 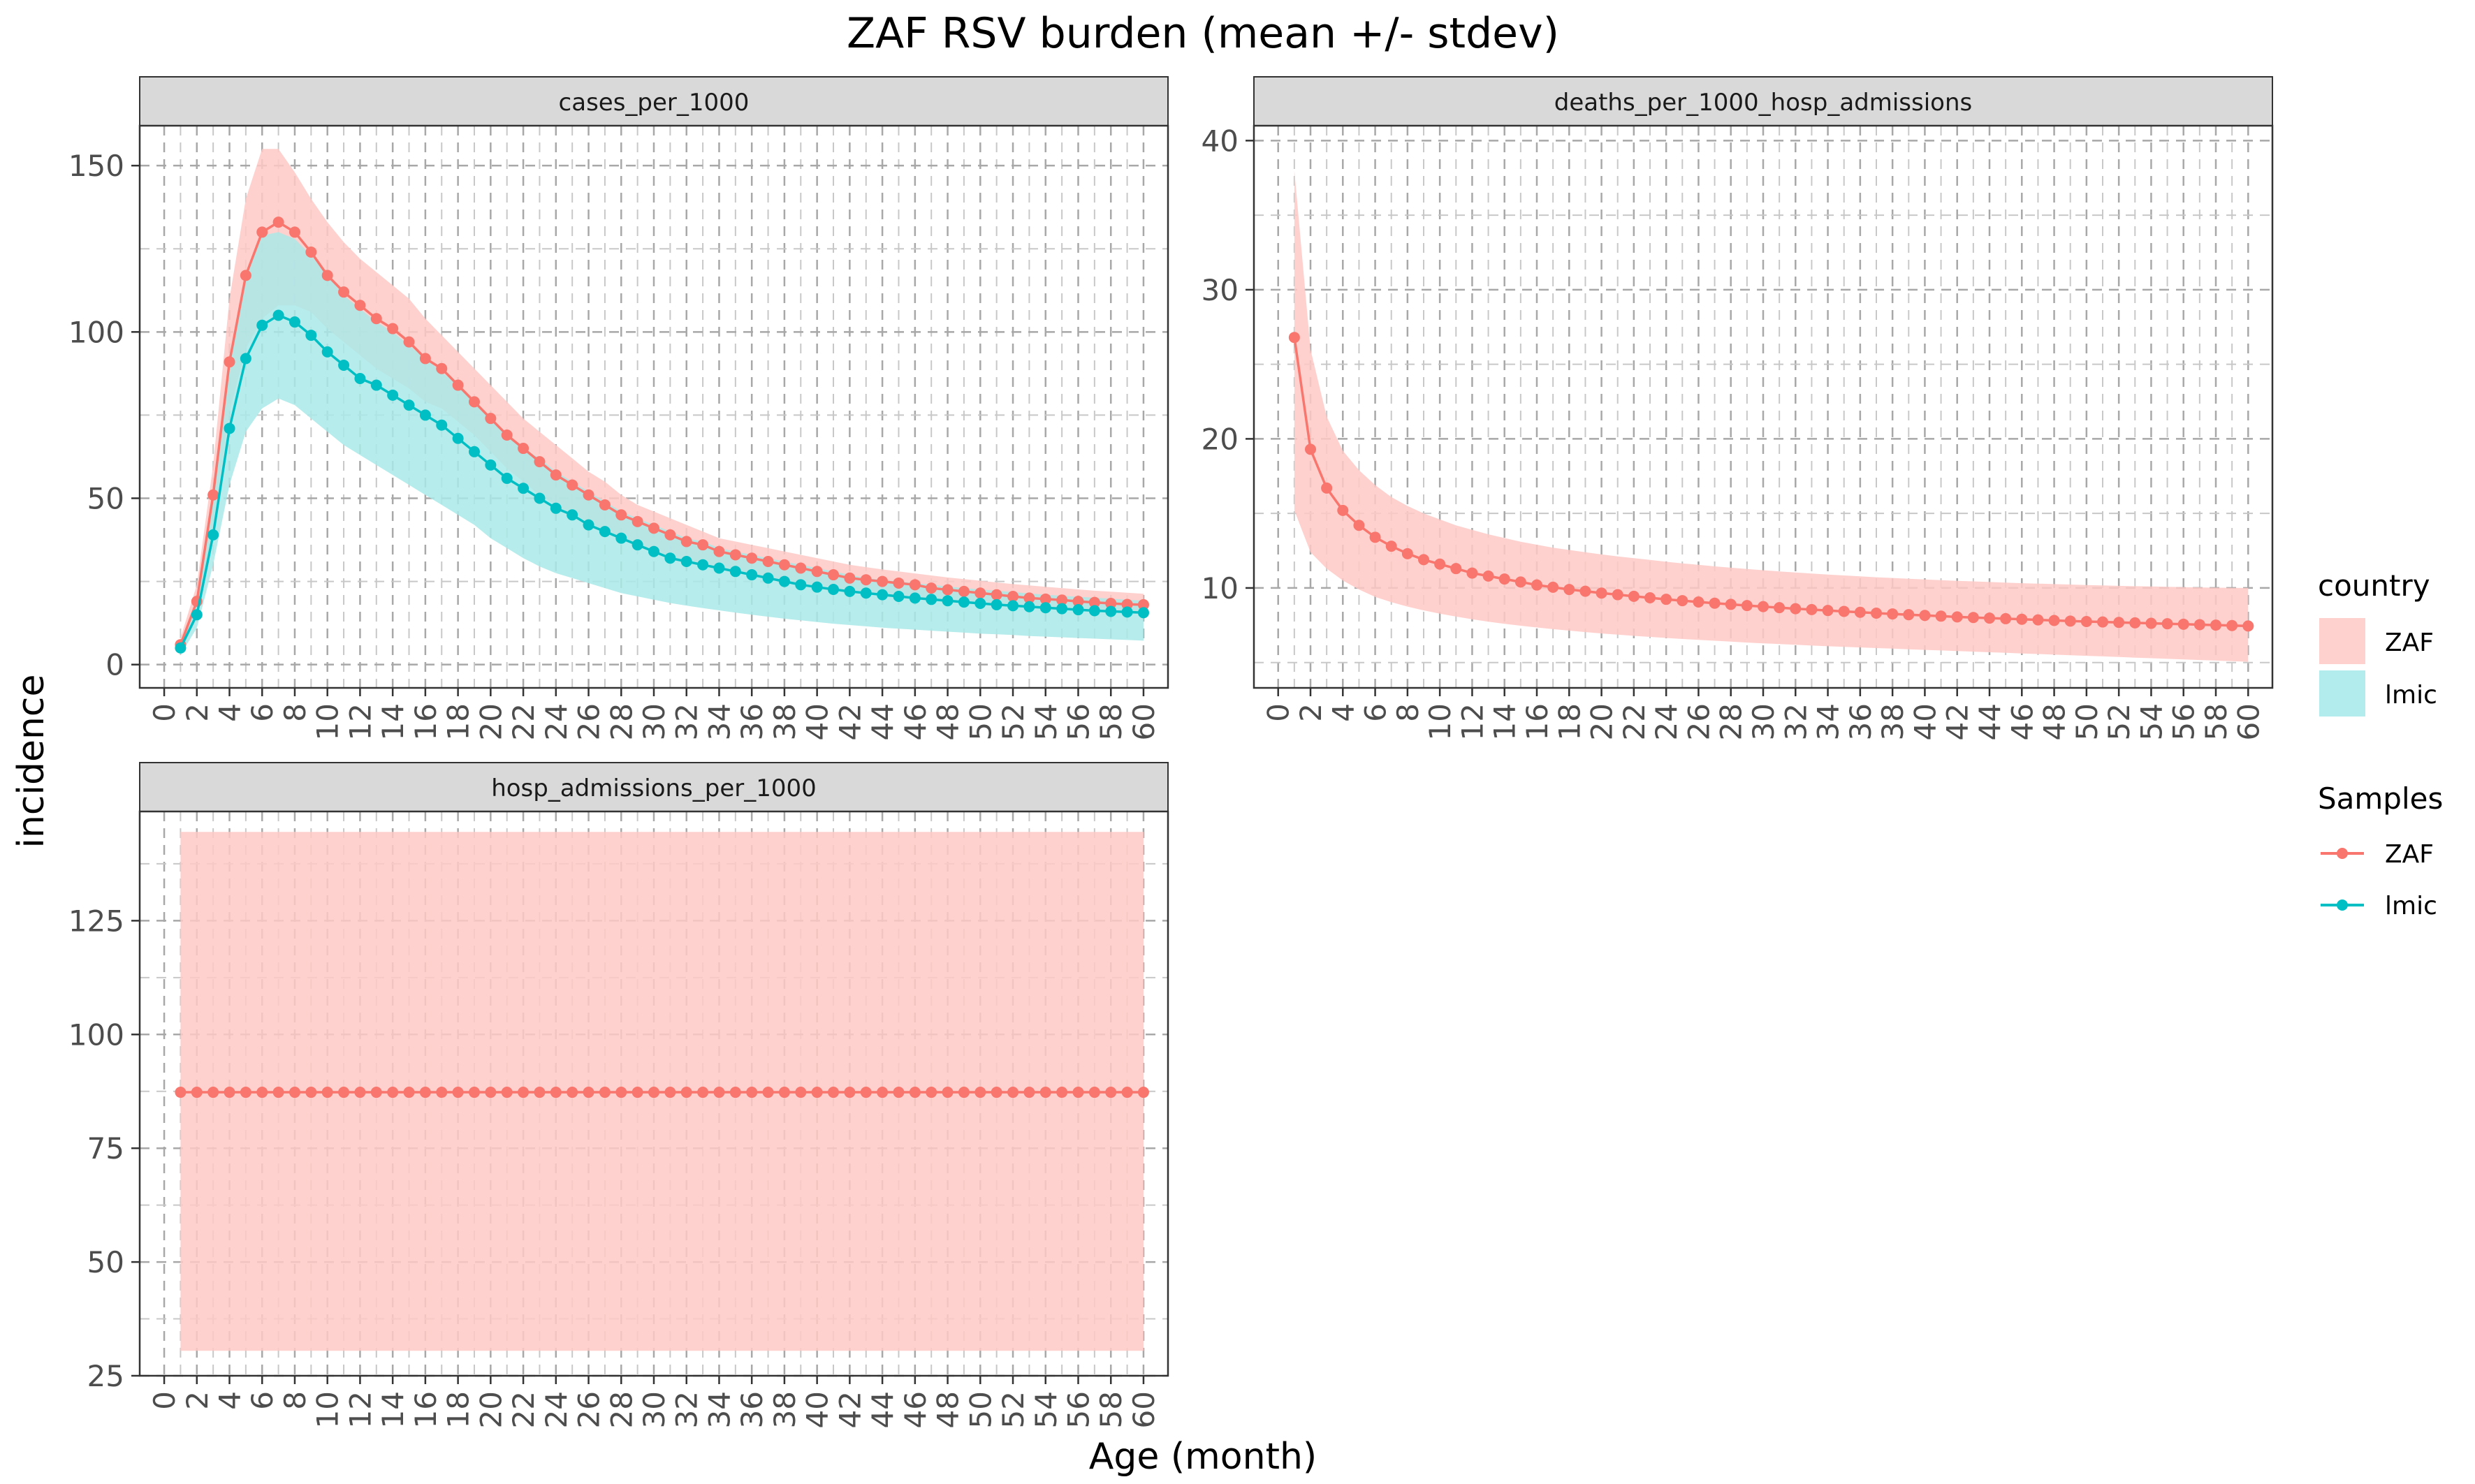 I want to click on x-tick-label: 36, so click(x=752, y=722).